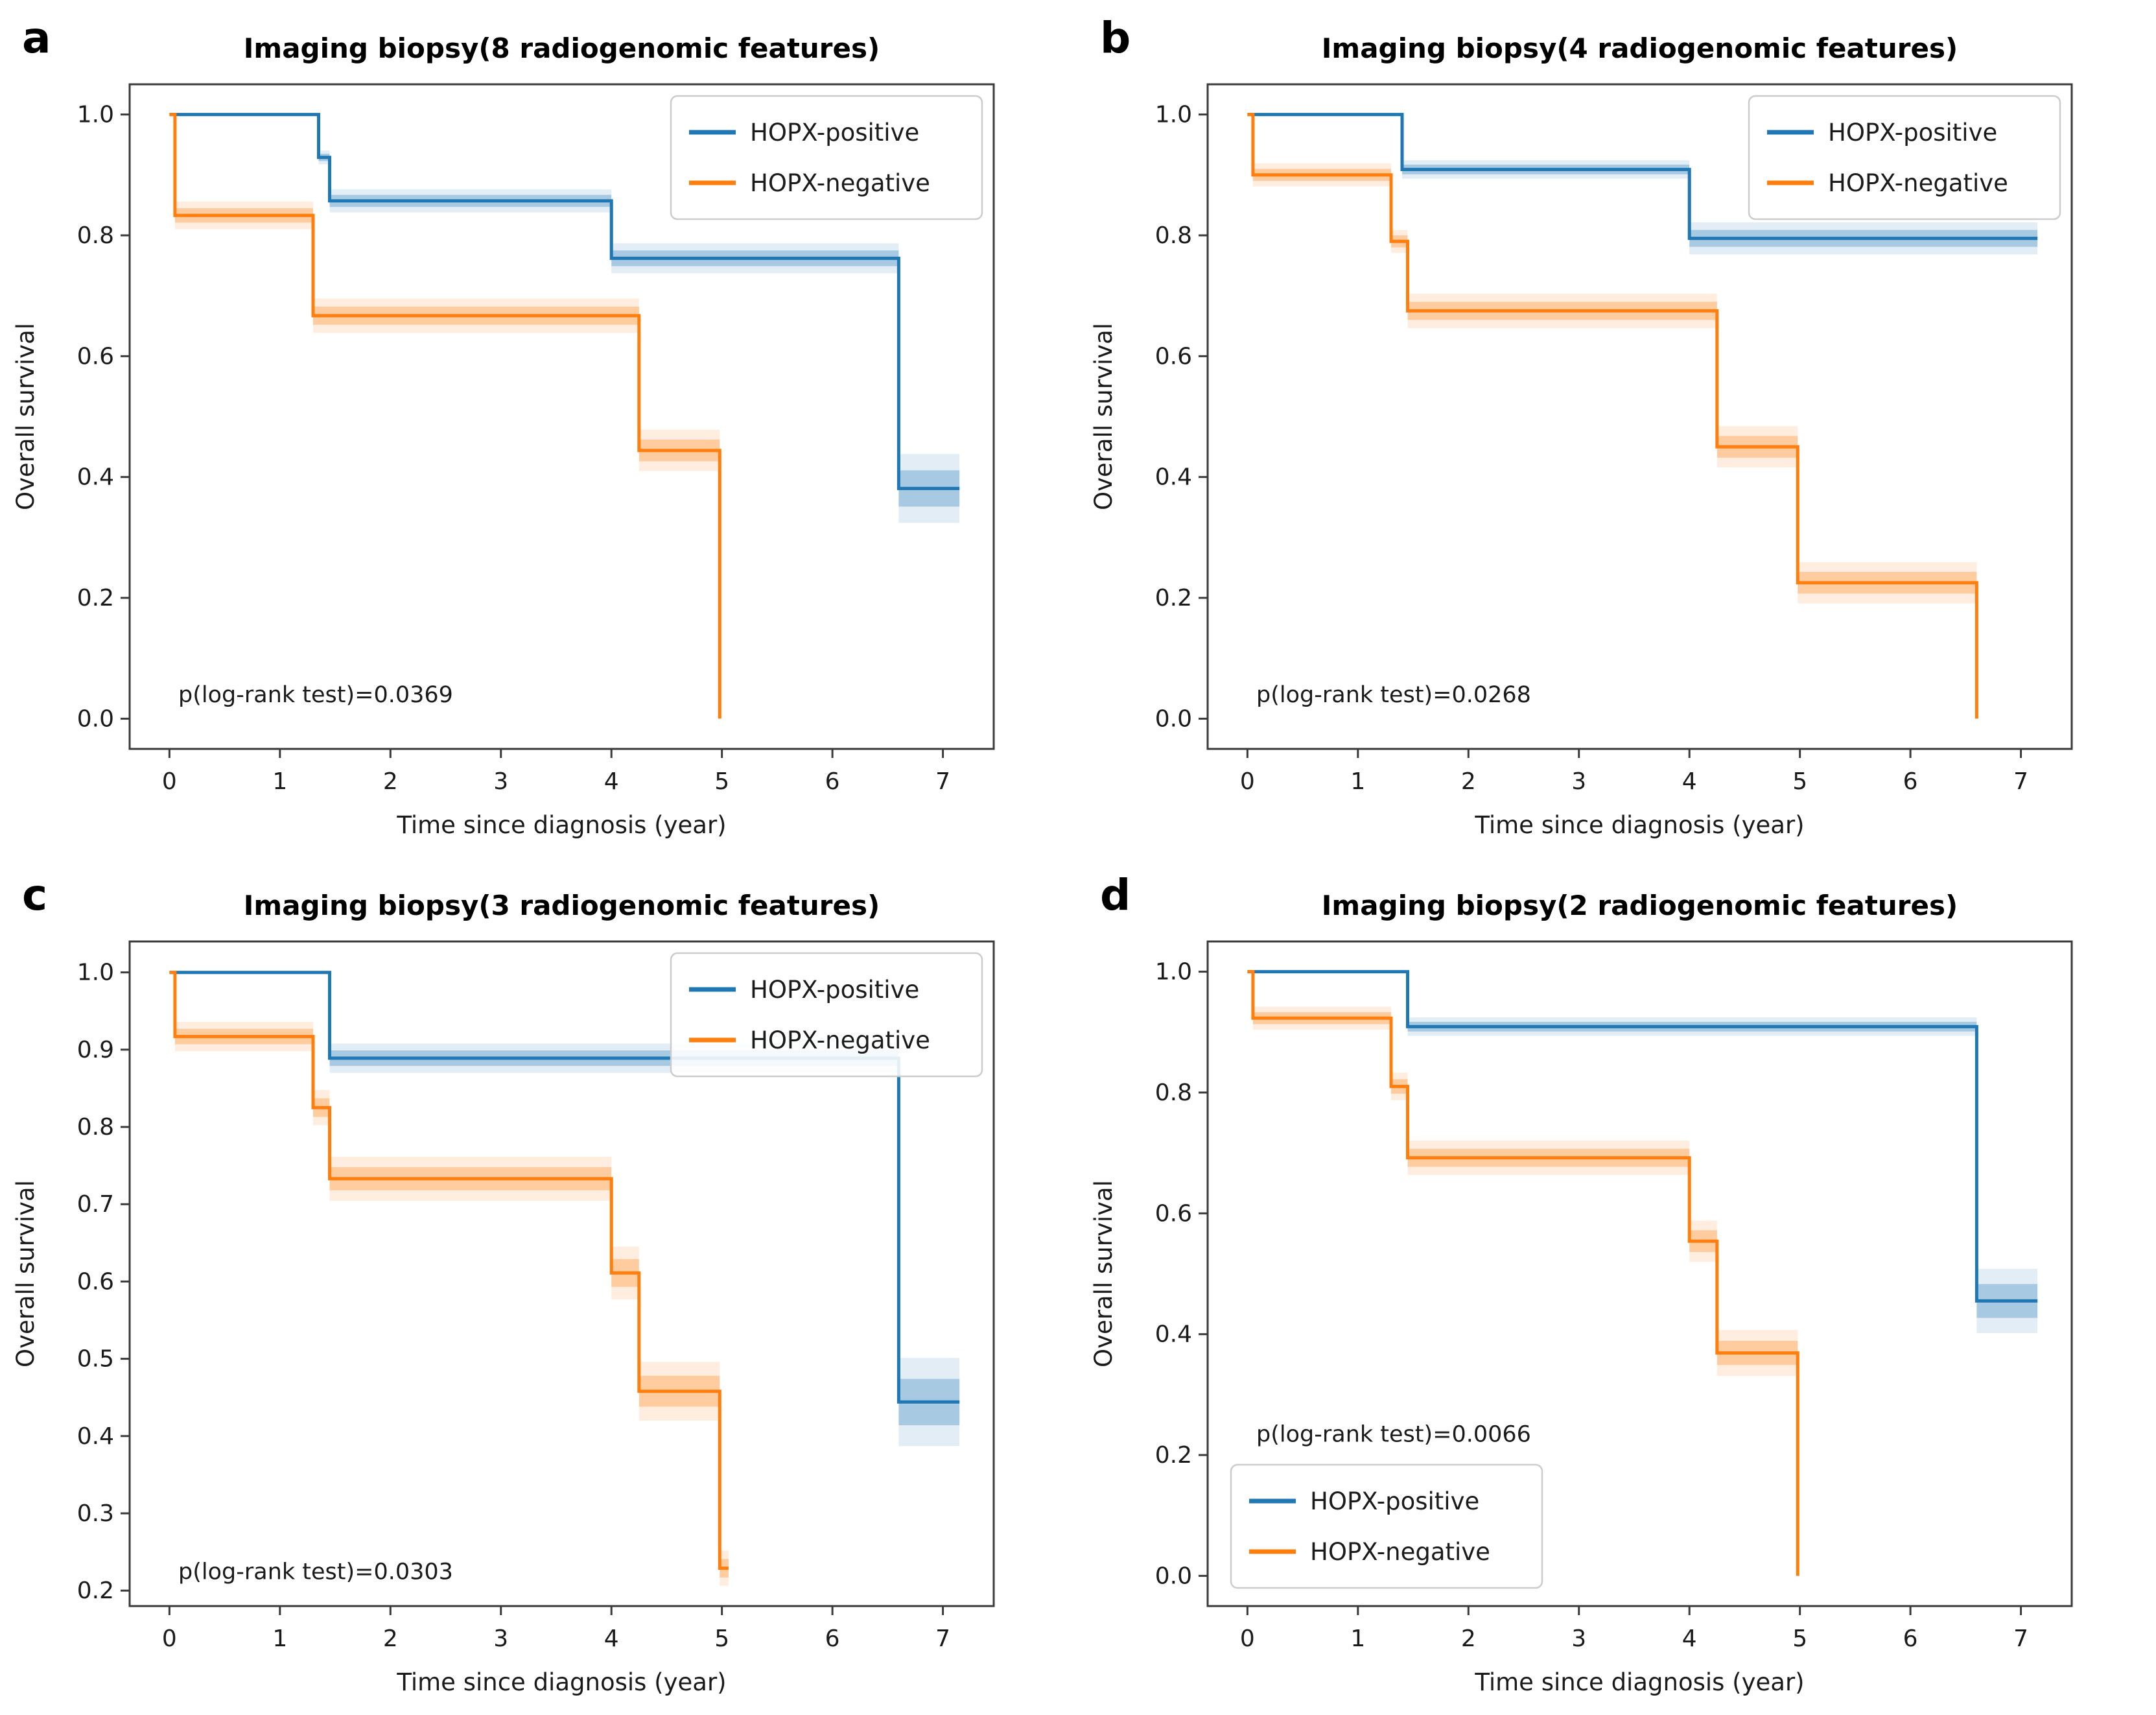 This screenshot has height=1715, width=2156. What do you see at coordinates (1115, 38) in the screenshot?
I see `panel-label-b: b` at bounding box center [1115, 38].